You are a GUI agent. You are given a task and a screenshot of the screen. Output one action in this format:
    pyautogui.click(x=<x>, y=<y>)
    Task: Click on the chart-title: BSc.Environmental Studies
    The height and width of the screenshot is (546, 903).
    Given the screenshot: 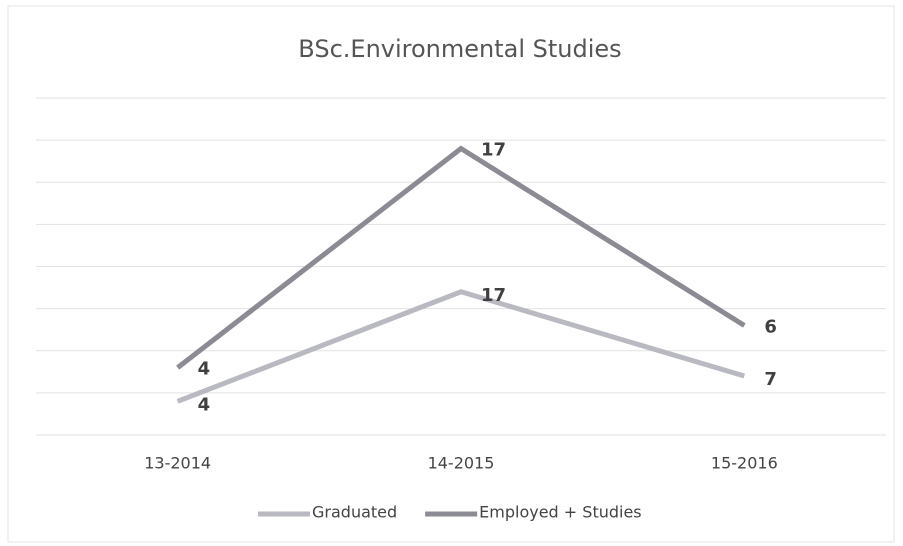 What is the action you would take?
    pyautogui.click(x=459, y=49)
    